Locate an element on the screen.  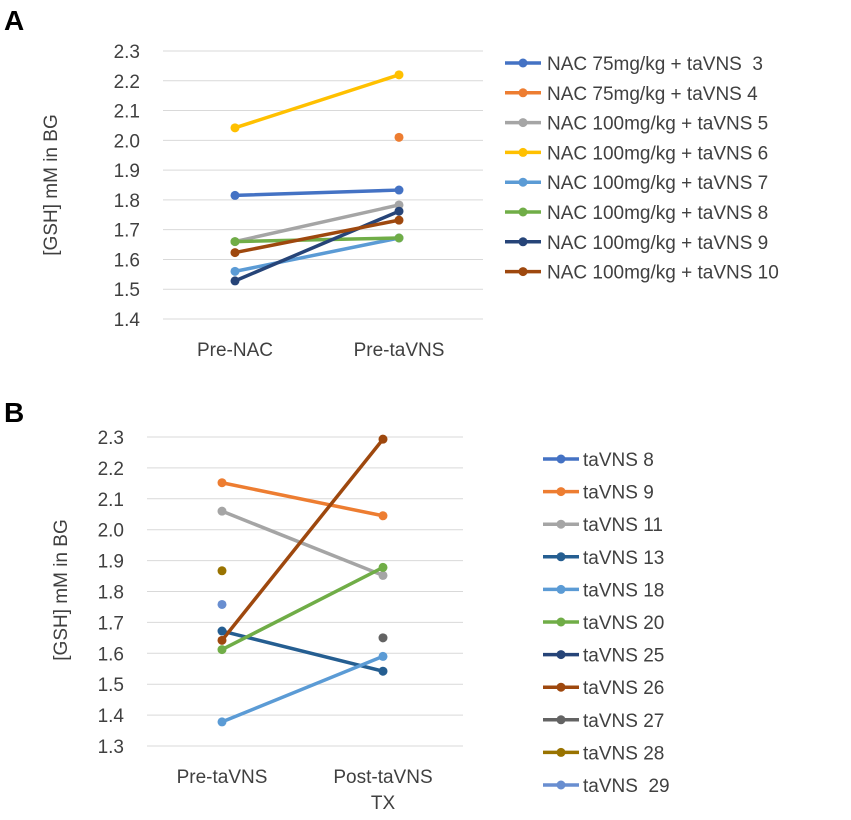
y-tick-label: 1.3 is located at coordinates (111, 747).